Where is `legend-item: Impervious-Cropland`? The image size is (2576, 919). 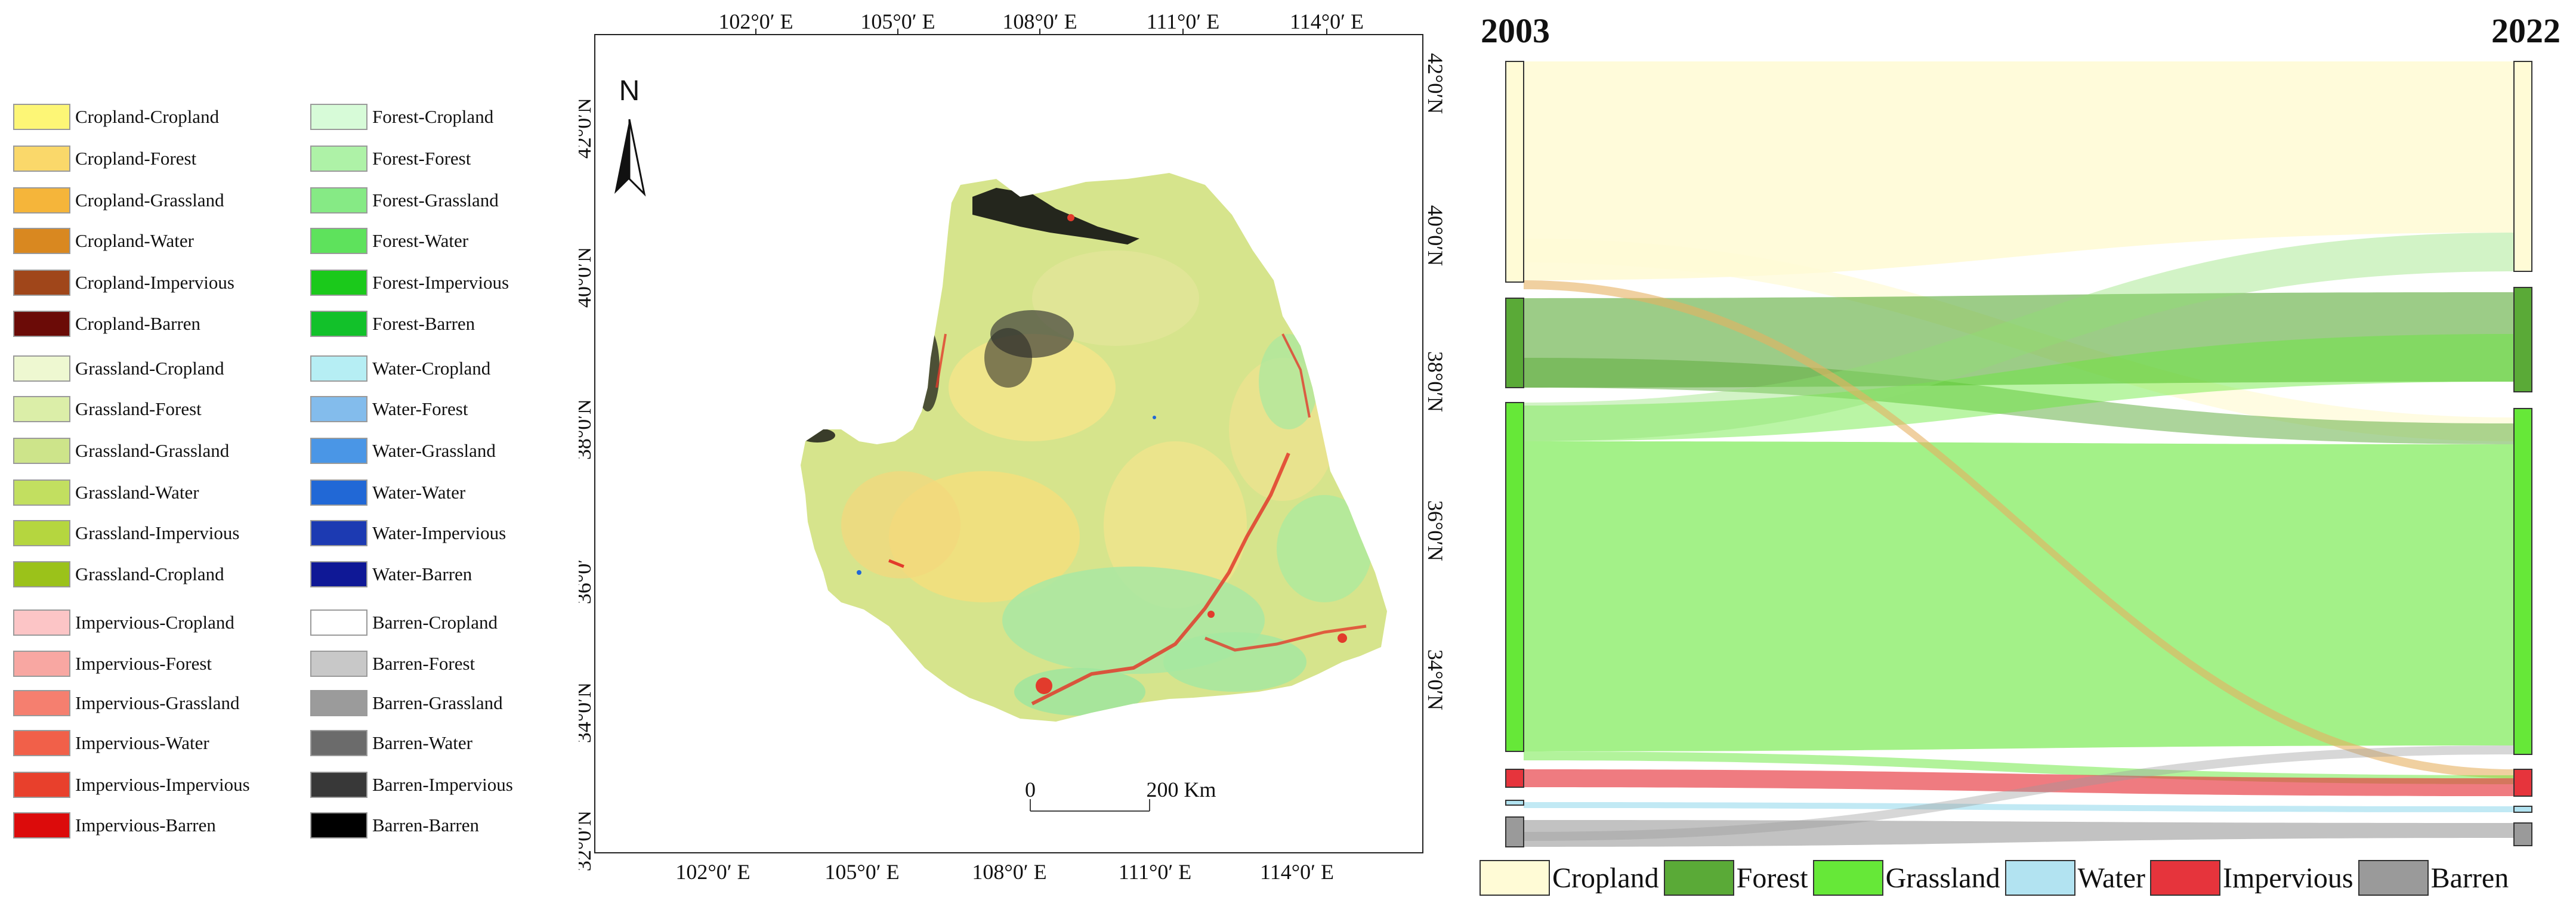
legend-item: Impervious-Cropland is located at coordinates (123, 622).